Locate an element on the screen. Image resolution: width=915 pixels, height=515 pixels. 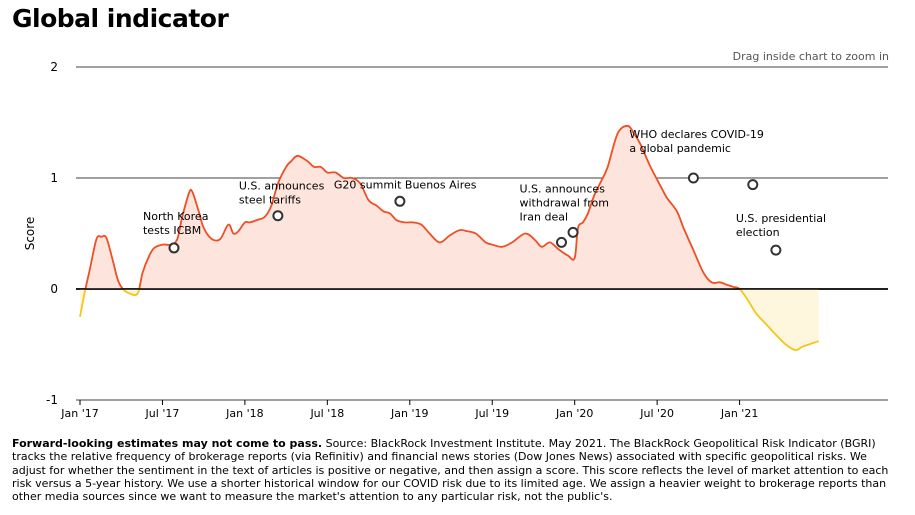
annotation-label: North Korea is located at coordinates (175, 216).